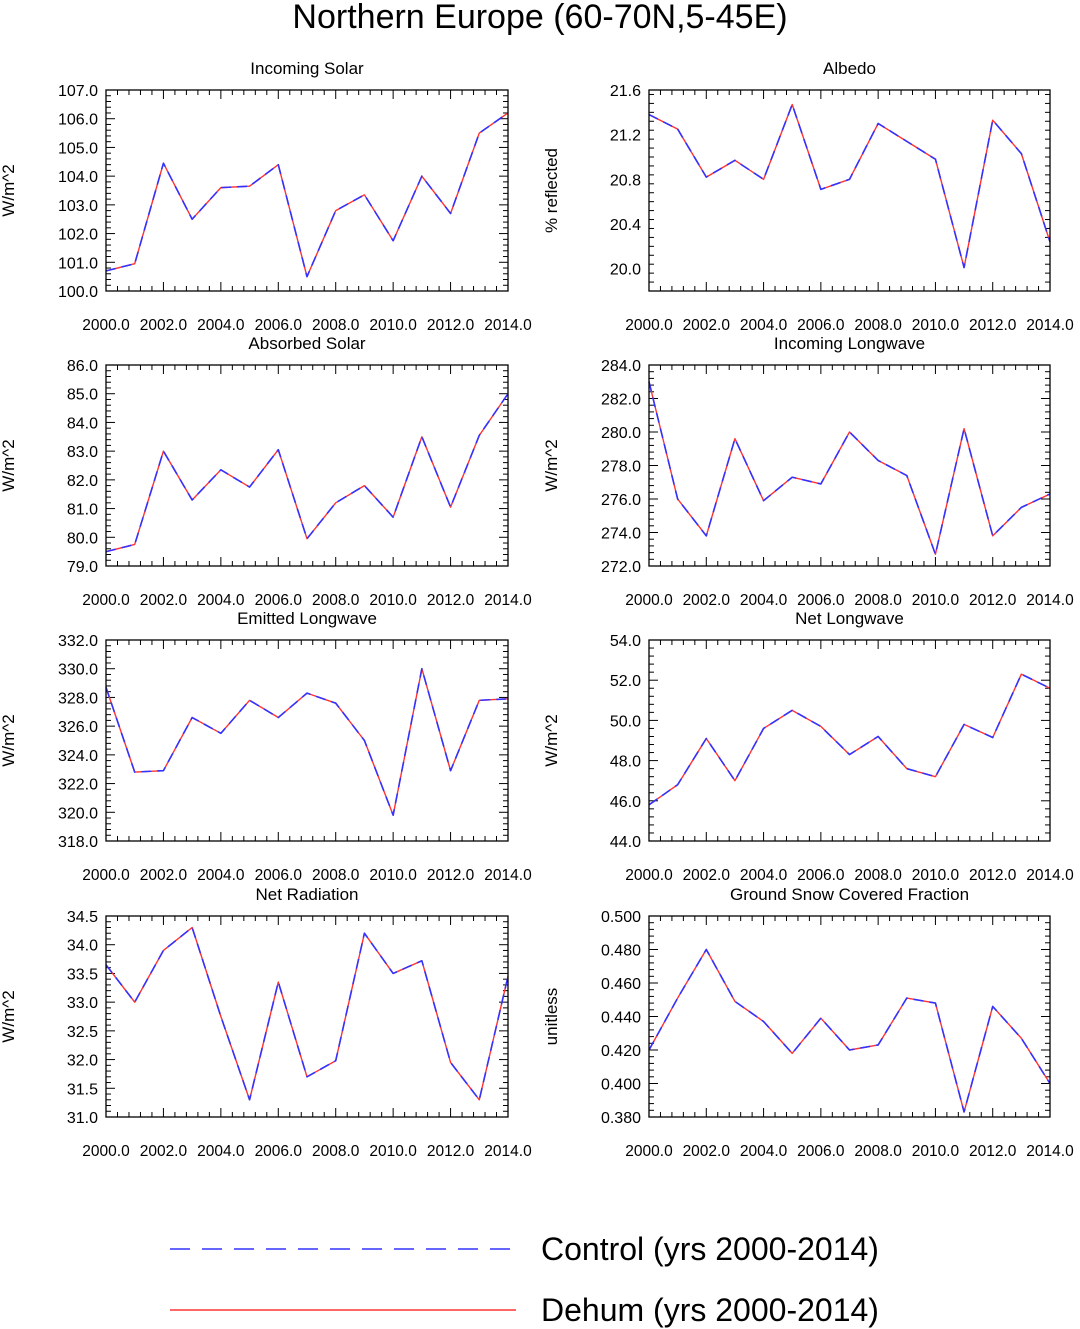 The width and height of the screenshot is (1080, 1329). What do you see at coordinates (306, 894) in the screenshot?
I see `panel-title: Net Radiation` at bounding box center [306, 894].